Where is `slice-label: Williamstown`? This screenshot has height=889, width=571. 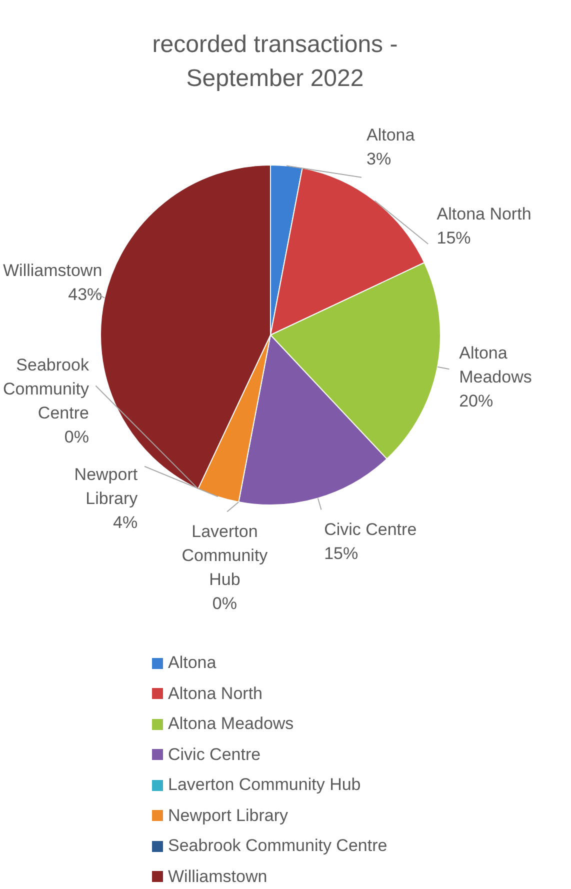 slice-label: Williamstown is located at coordinates (52, 270).